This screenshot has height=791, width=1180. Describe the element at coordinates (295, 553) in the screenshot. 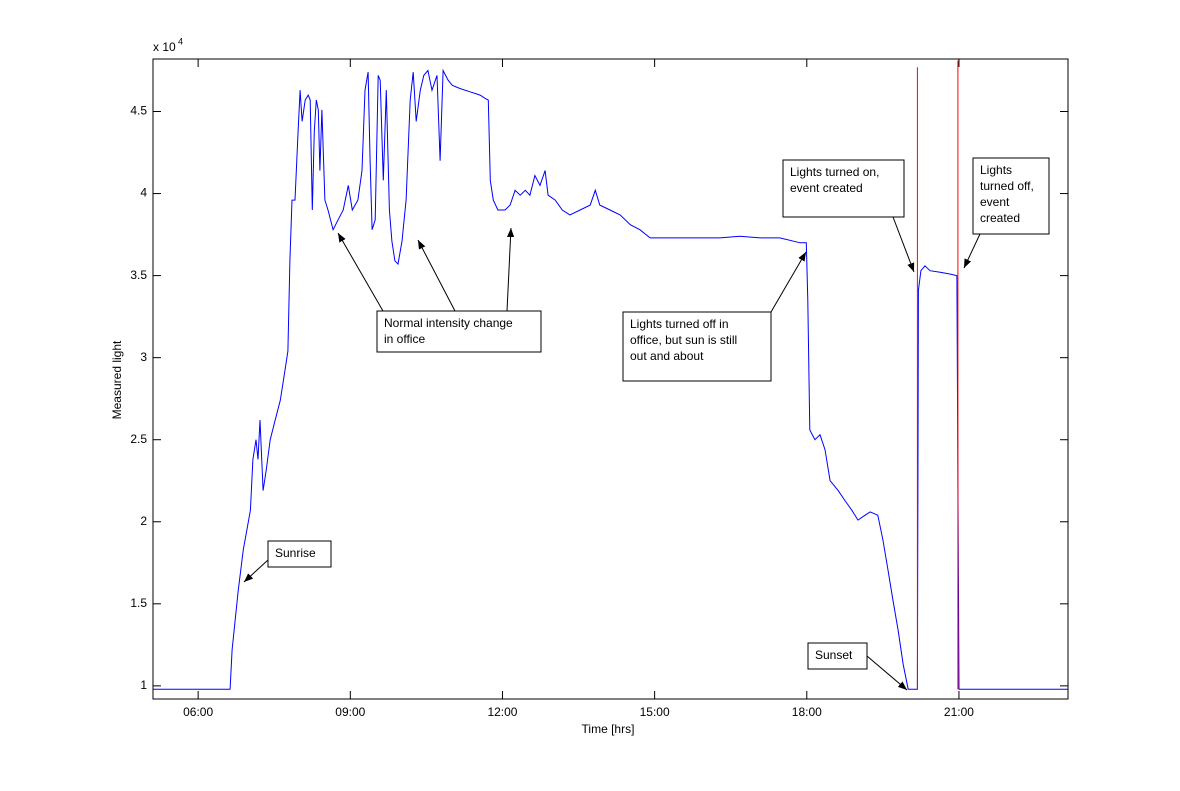

I see `annotation-text: Sunrise` at that location.